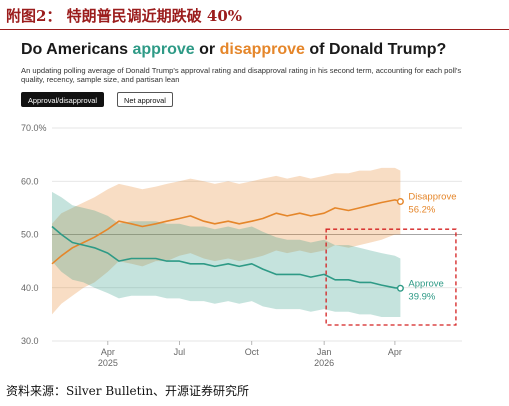 The height and width of the screenshot is (406, 509). What do you see at coordinates (226, 257) in the screenshot?
I see `approve-line` at bounding box center [226, 257].